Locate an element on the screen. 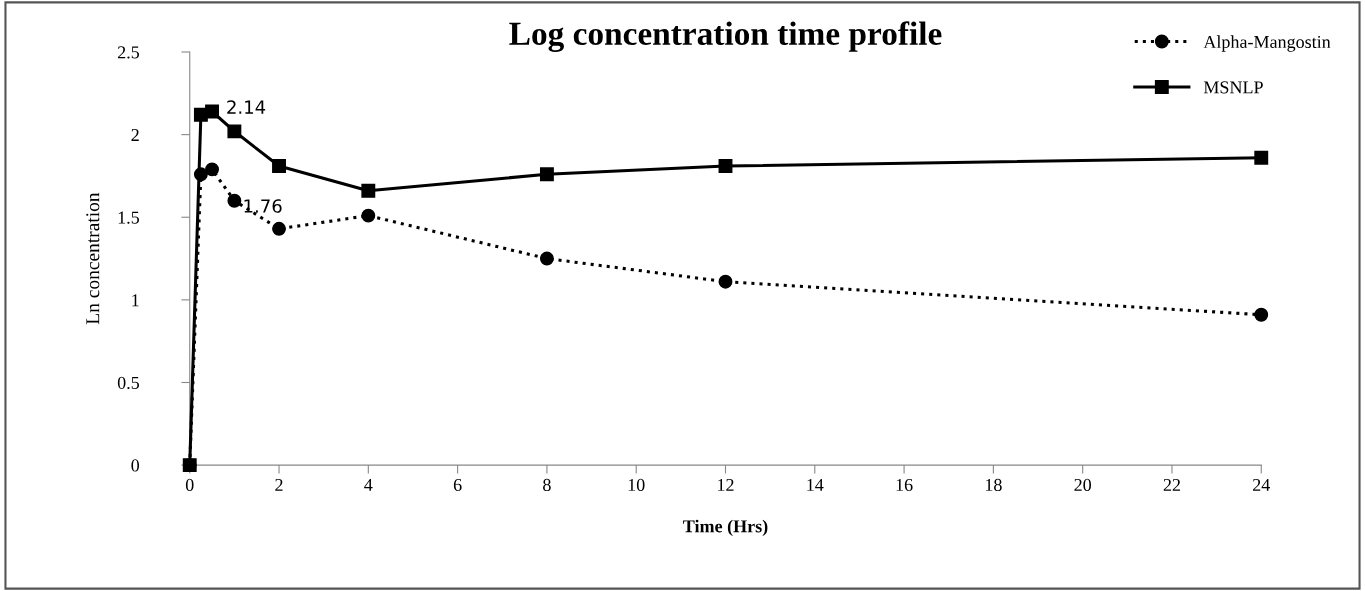 The image size is (1365, 591). legend-label: MSNLP is located at coordinates (1233, 87).